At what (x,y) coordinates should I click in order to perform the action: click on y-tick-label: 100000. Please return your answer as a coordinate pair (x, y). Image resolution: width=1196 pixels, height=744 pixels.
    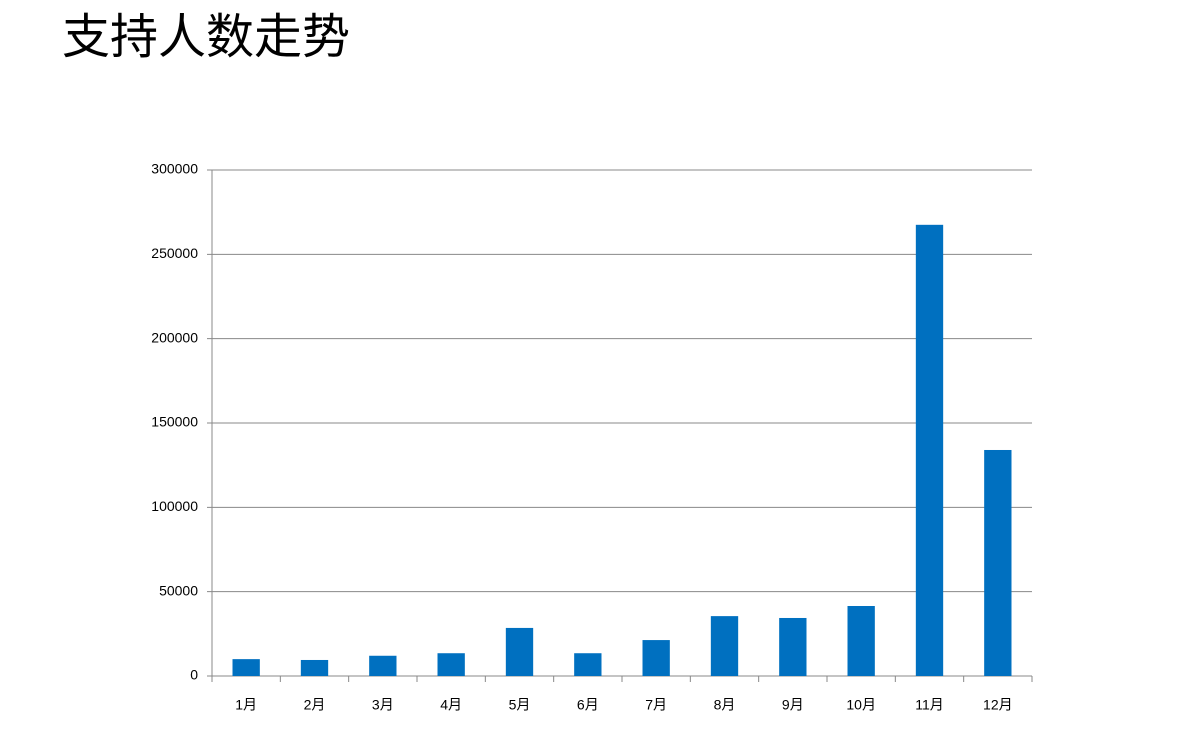
    Looking at the image, I should click on (174, 506).